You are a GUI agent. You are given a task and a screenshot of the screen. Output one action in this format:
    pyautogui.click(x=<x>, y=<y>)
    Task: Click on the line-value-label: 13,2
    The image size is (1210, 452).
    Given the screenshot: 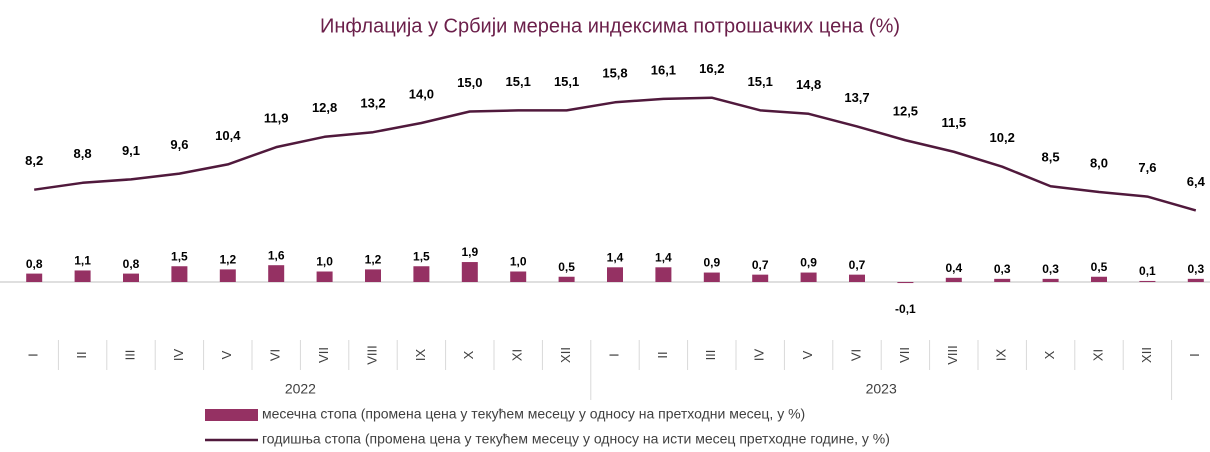 What is the action you would take?
    pyautogui.click(x=372, y=103)
    